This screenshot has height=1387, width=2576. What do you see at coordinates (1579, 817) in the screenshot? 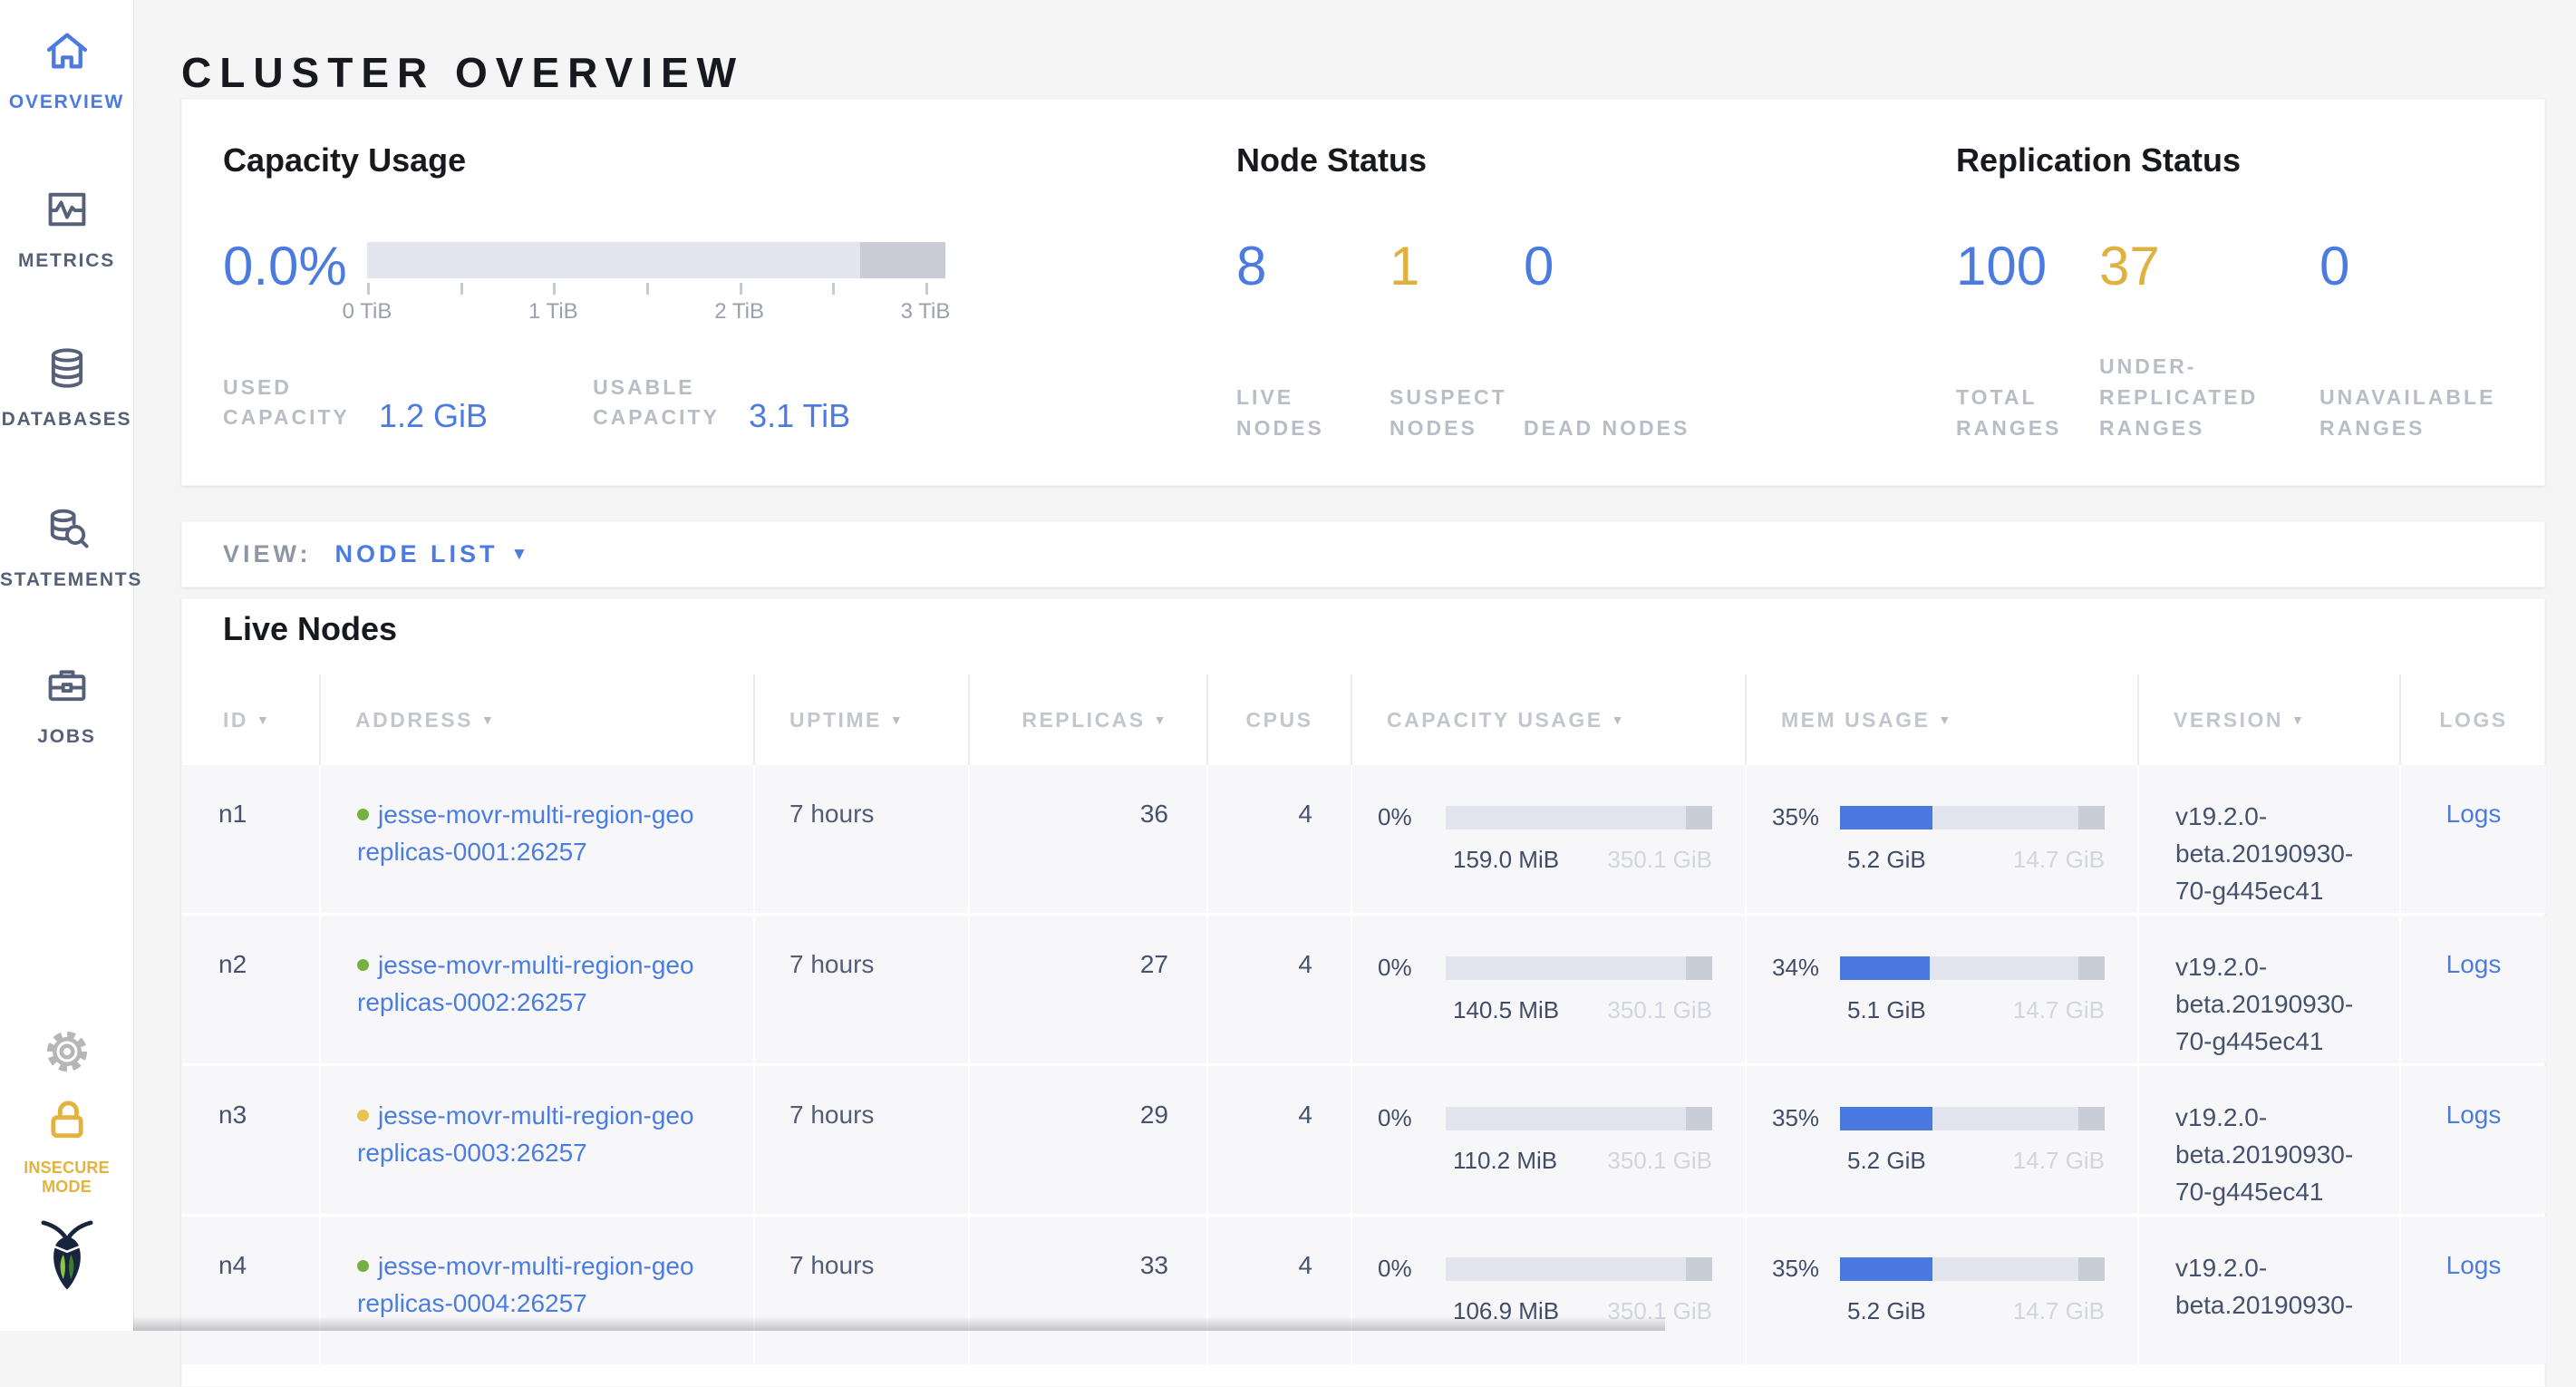
I see `capacity-bar` at bounding box center [1579, 817].